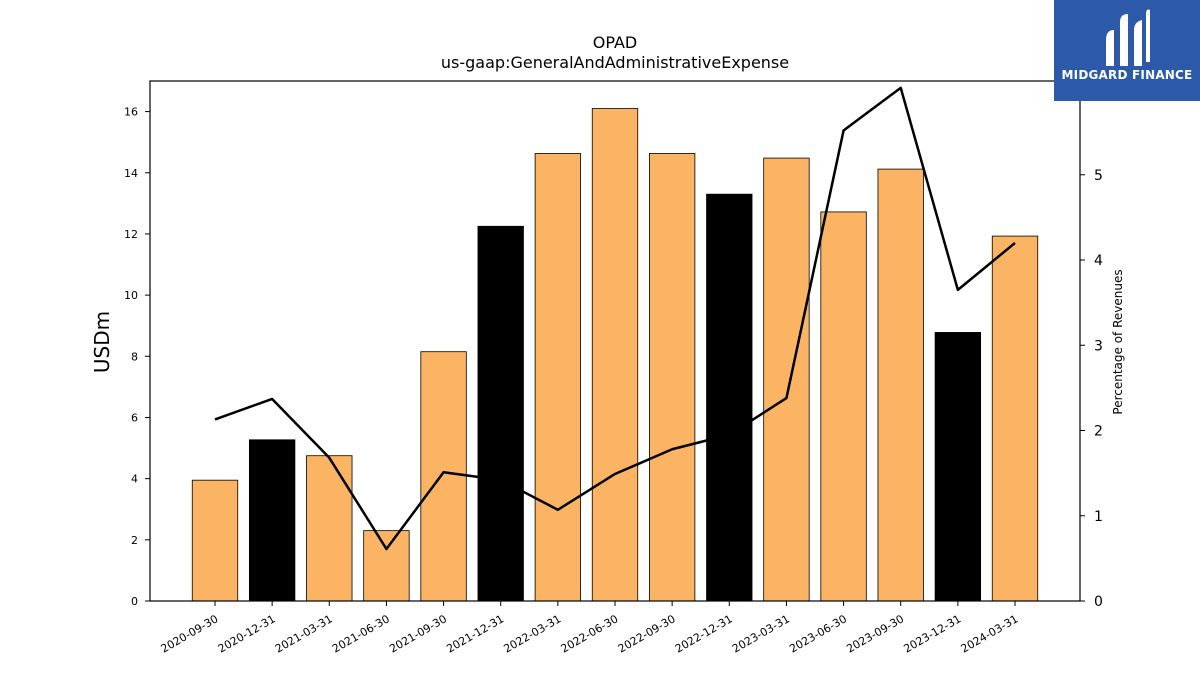 The width and height of the screenshot is (1200, 675). What do you see at coordinates (615, 62) in the screenshot?
I see `chart-subtitle: us-gaap:GeneralAndAdministrativeExpense` at bounding box center [615, 62].